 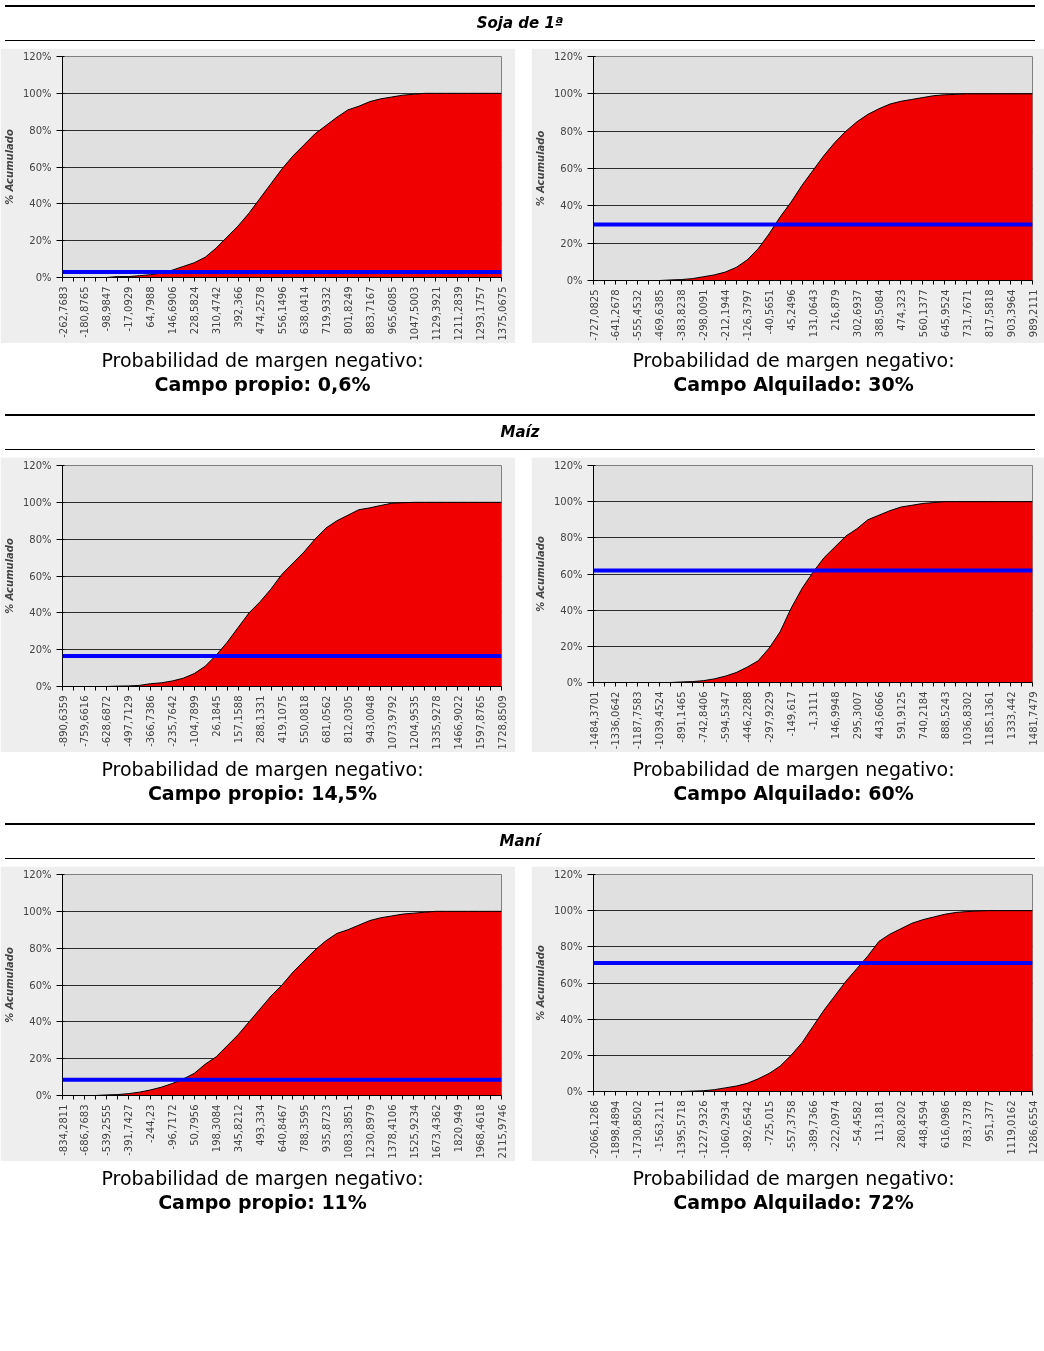 I want to click on x-tick-label: -1227,9326, so click(x=704, y=1129).